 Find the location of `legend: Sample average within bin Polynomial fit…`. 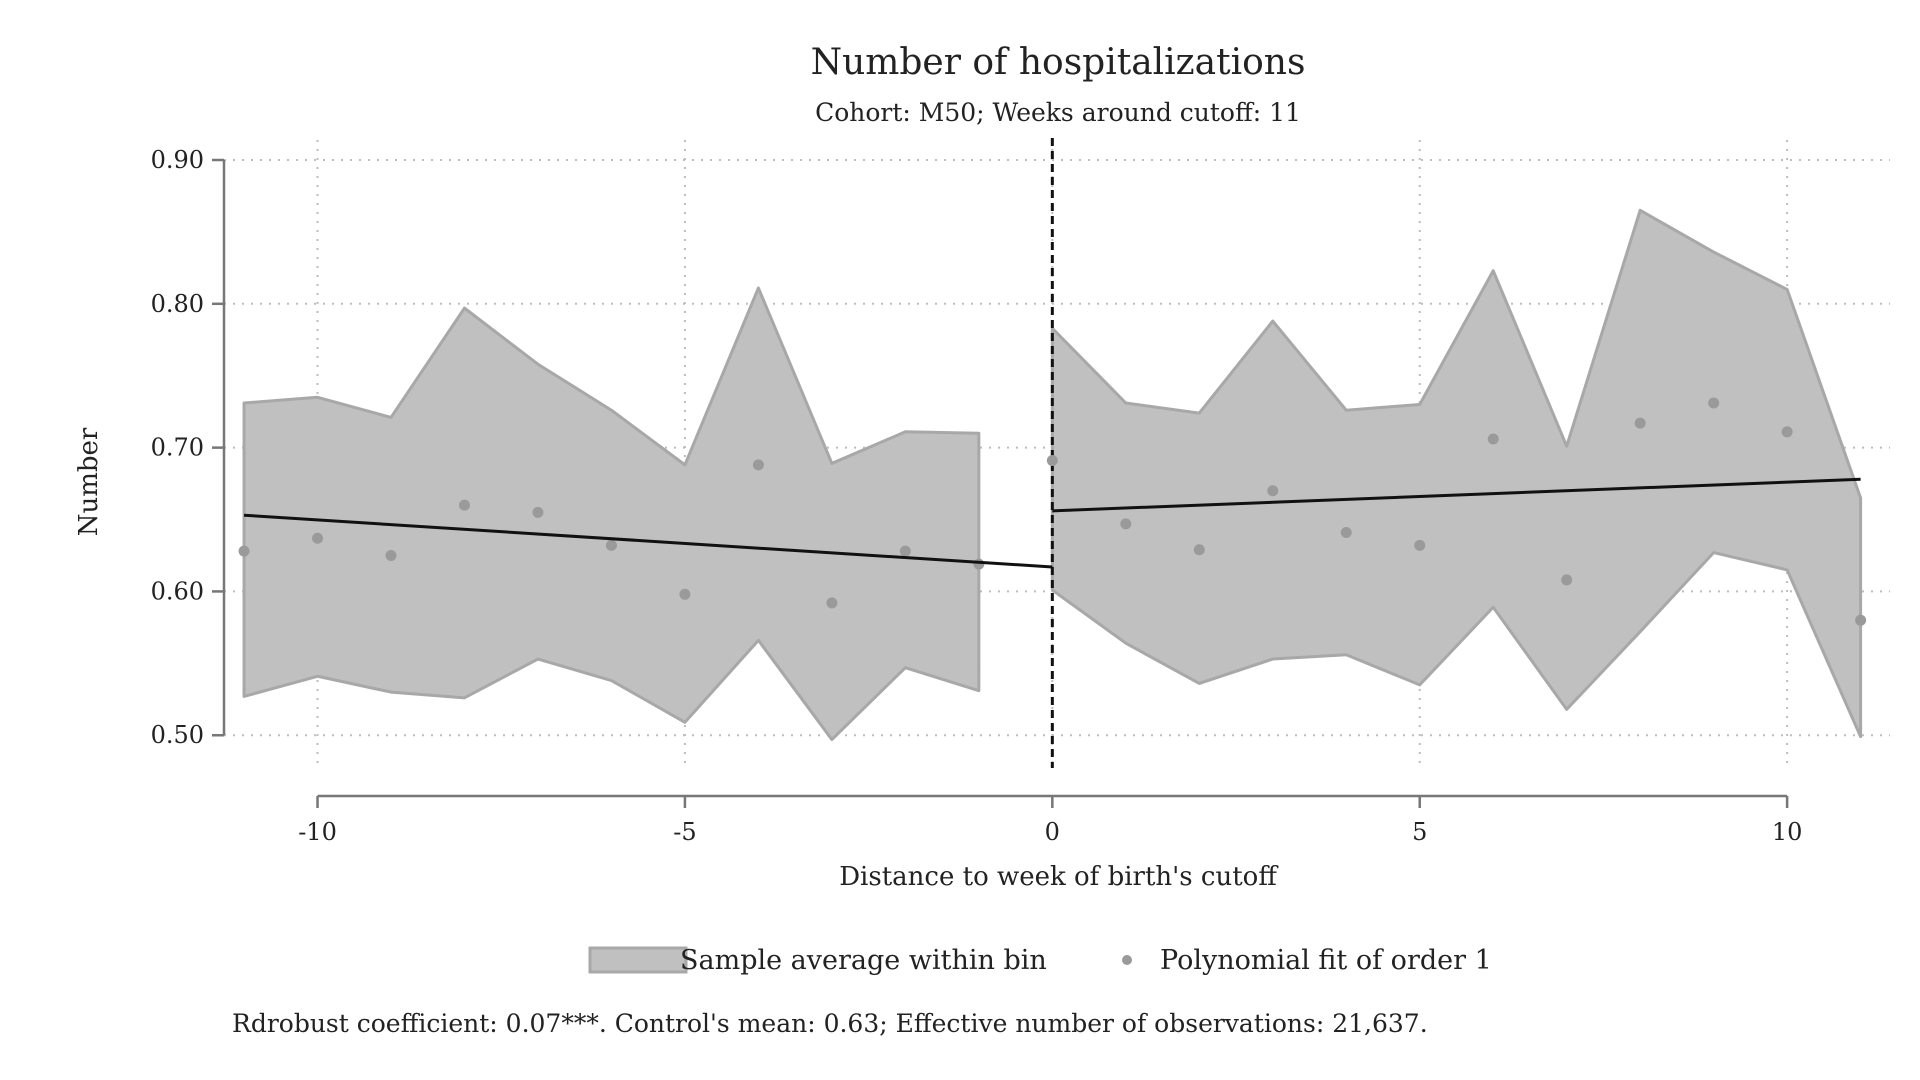

legend: Sample average within bin Polynomial fit… is located at coordinates (1040, 960).